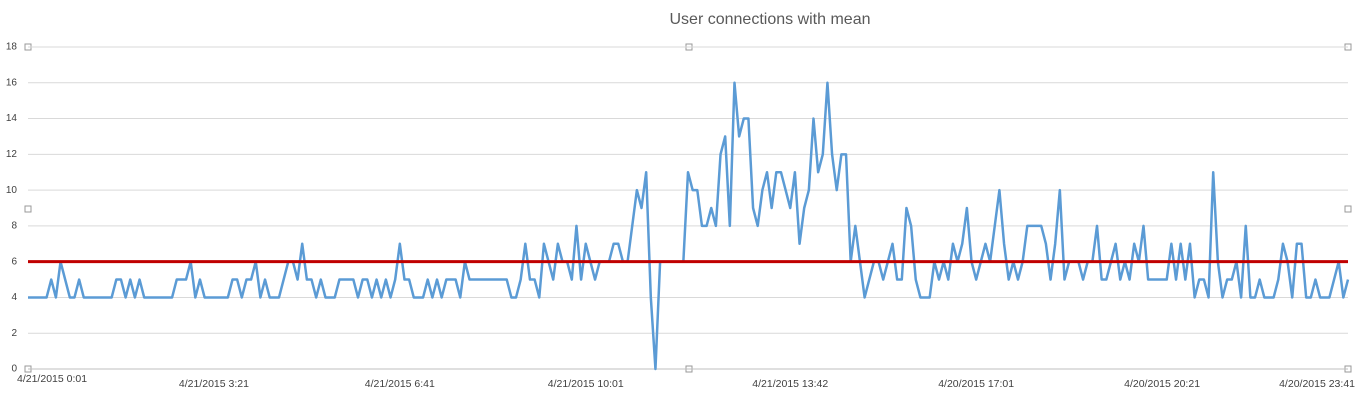 This screenshot has height=404, width=1355. I want to click on x-tick-label: 4/20/2015 17:01, so click(976, 384).